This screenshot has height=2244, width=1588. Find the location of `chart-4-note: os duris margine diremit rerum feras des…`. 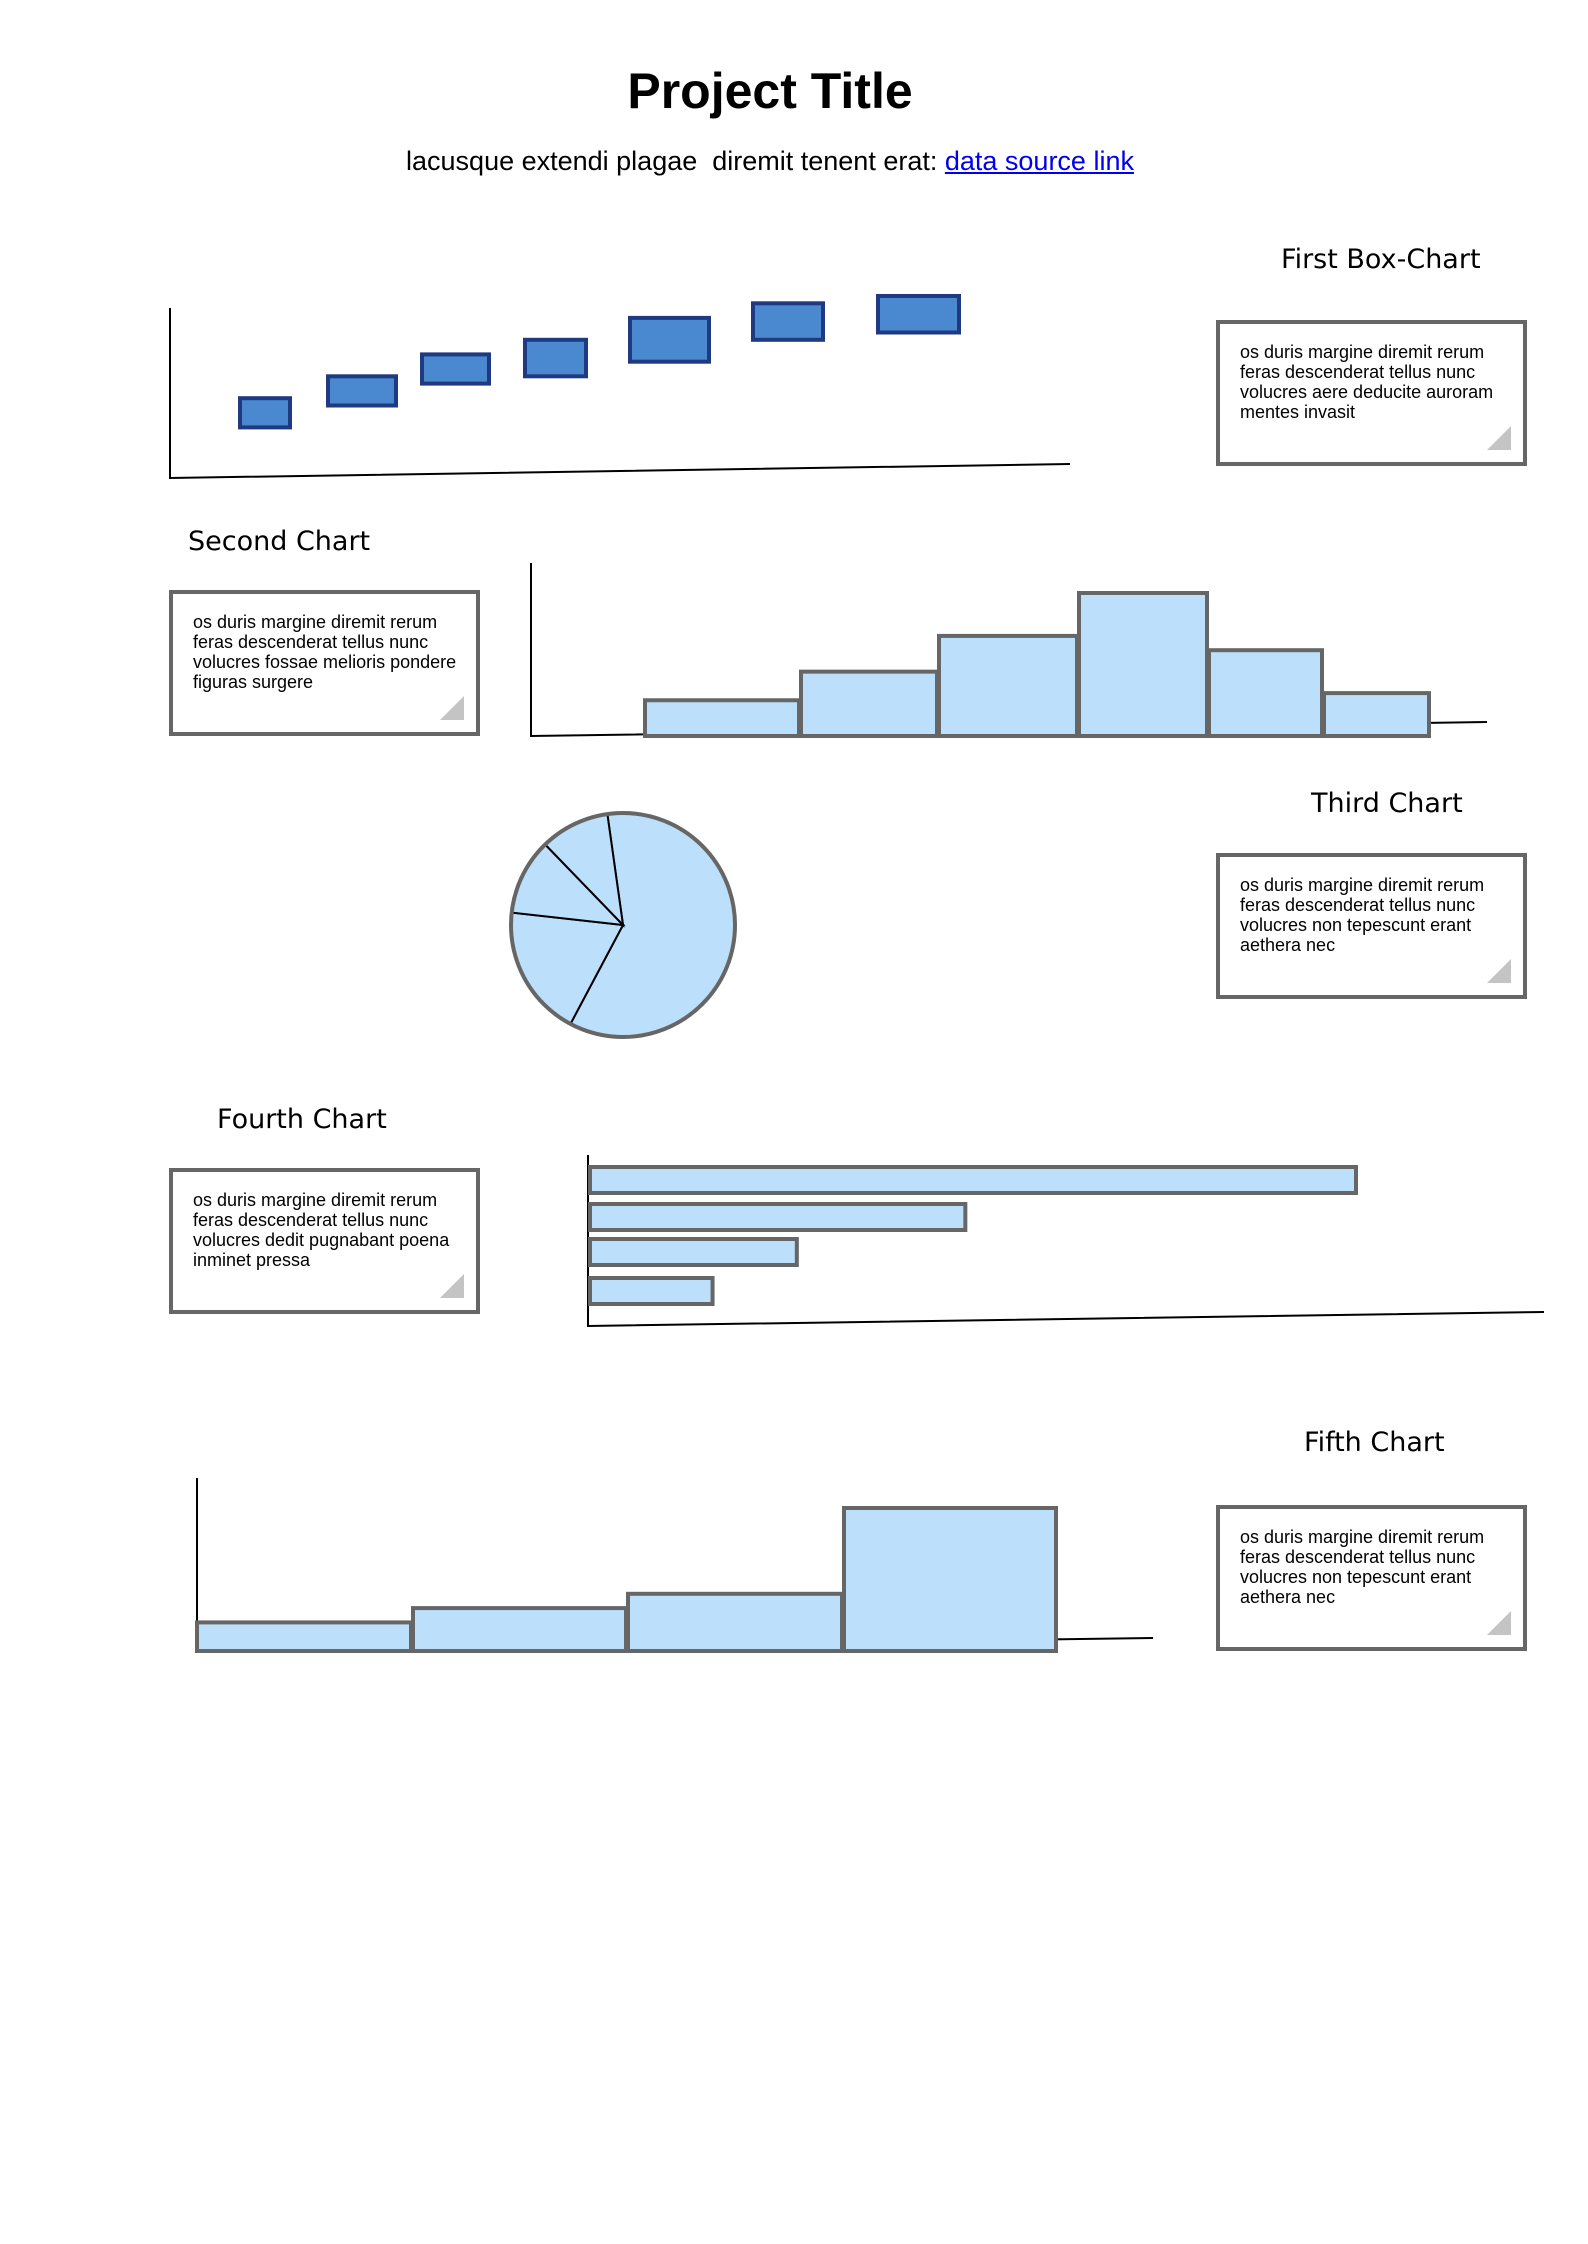

chart-4-note: os duris margine diremit rerum feras des… is located at coordinates (324, 1241).